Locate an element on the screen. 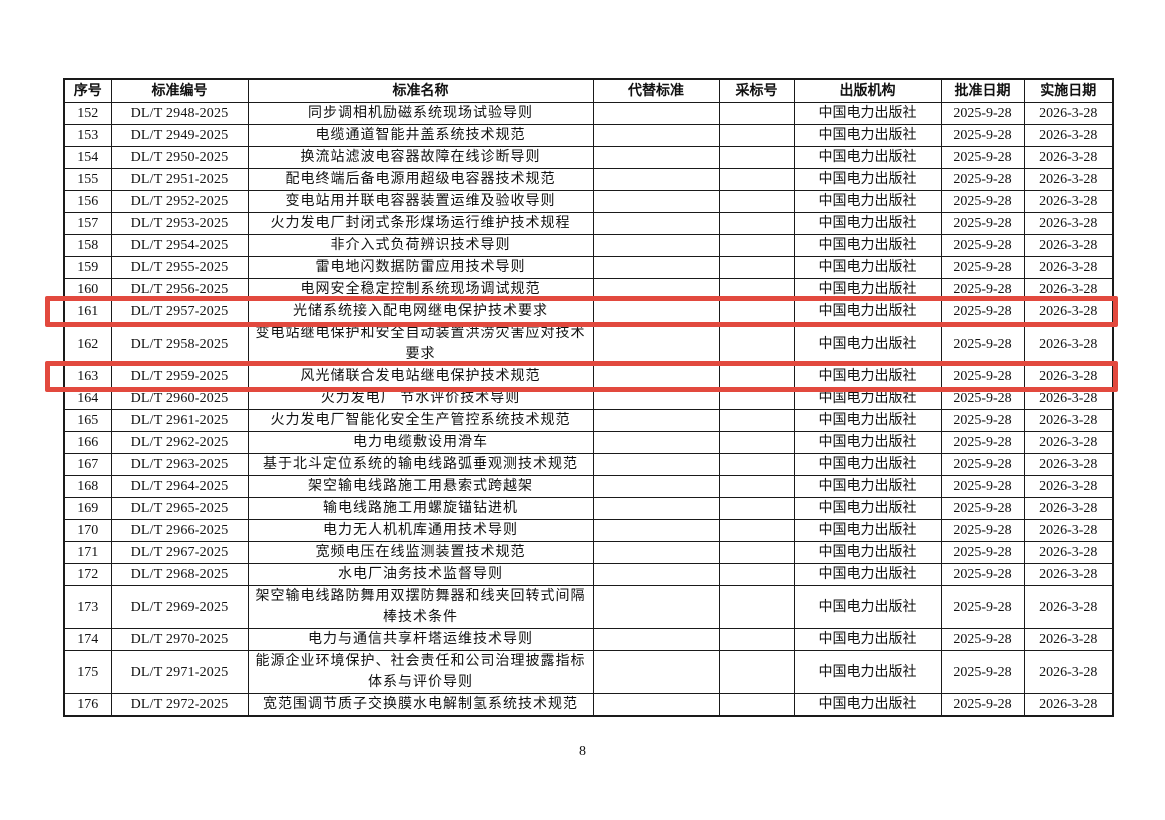 This screenshot has width=1165, height=820. cell-standard-name: 雷电地闪数据防雷应用技术导则 is located at coordinates (420, 267).